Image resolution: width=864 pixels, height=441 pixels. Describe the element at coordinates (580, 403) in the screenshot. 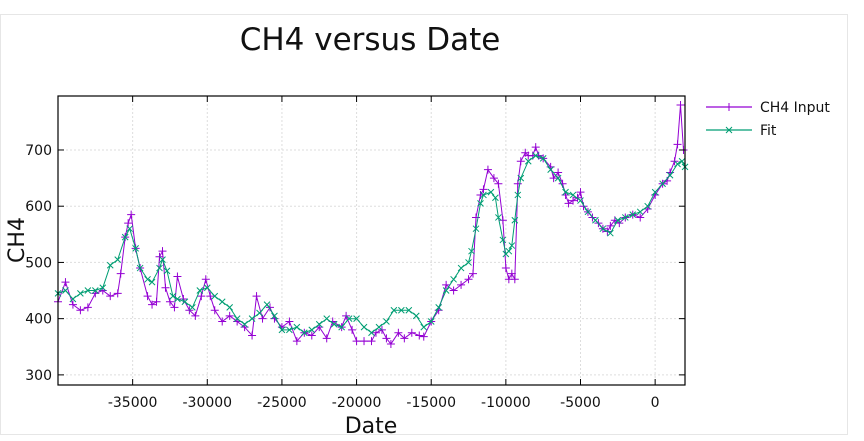

I see `x-tick-label: -5000` at that location.